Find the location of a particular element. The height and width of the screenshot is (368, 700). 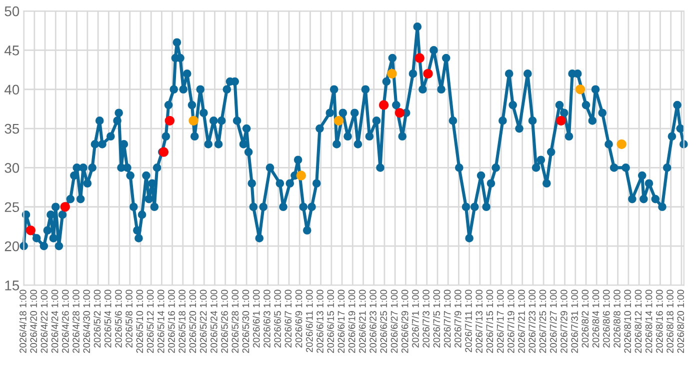

x-tick-label: 2026/7/1 1:00 is located at coordinates (415, 319).